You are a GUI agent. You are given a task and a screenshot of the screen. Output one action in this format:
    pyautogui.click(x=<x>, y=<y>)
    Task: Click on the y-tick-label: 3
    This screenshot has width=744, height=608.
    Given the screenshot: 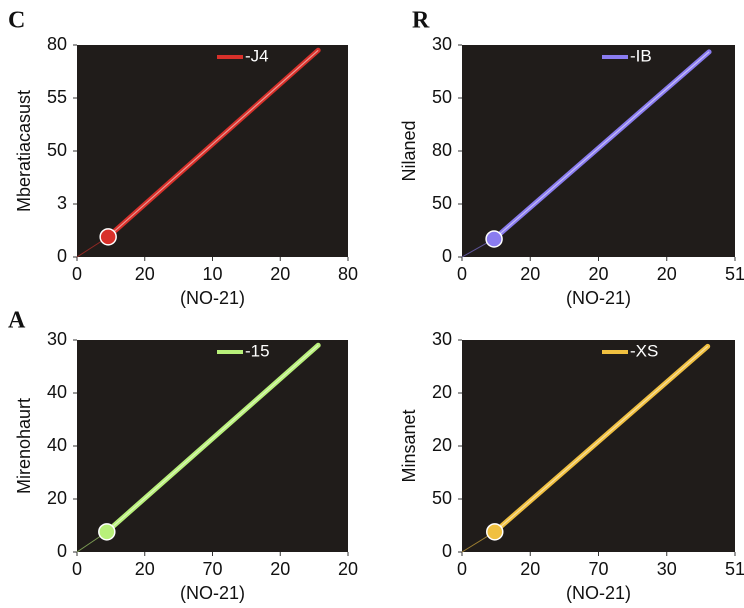 What is the action you would take?
    pyautogui.click(x=62, y=203)
    